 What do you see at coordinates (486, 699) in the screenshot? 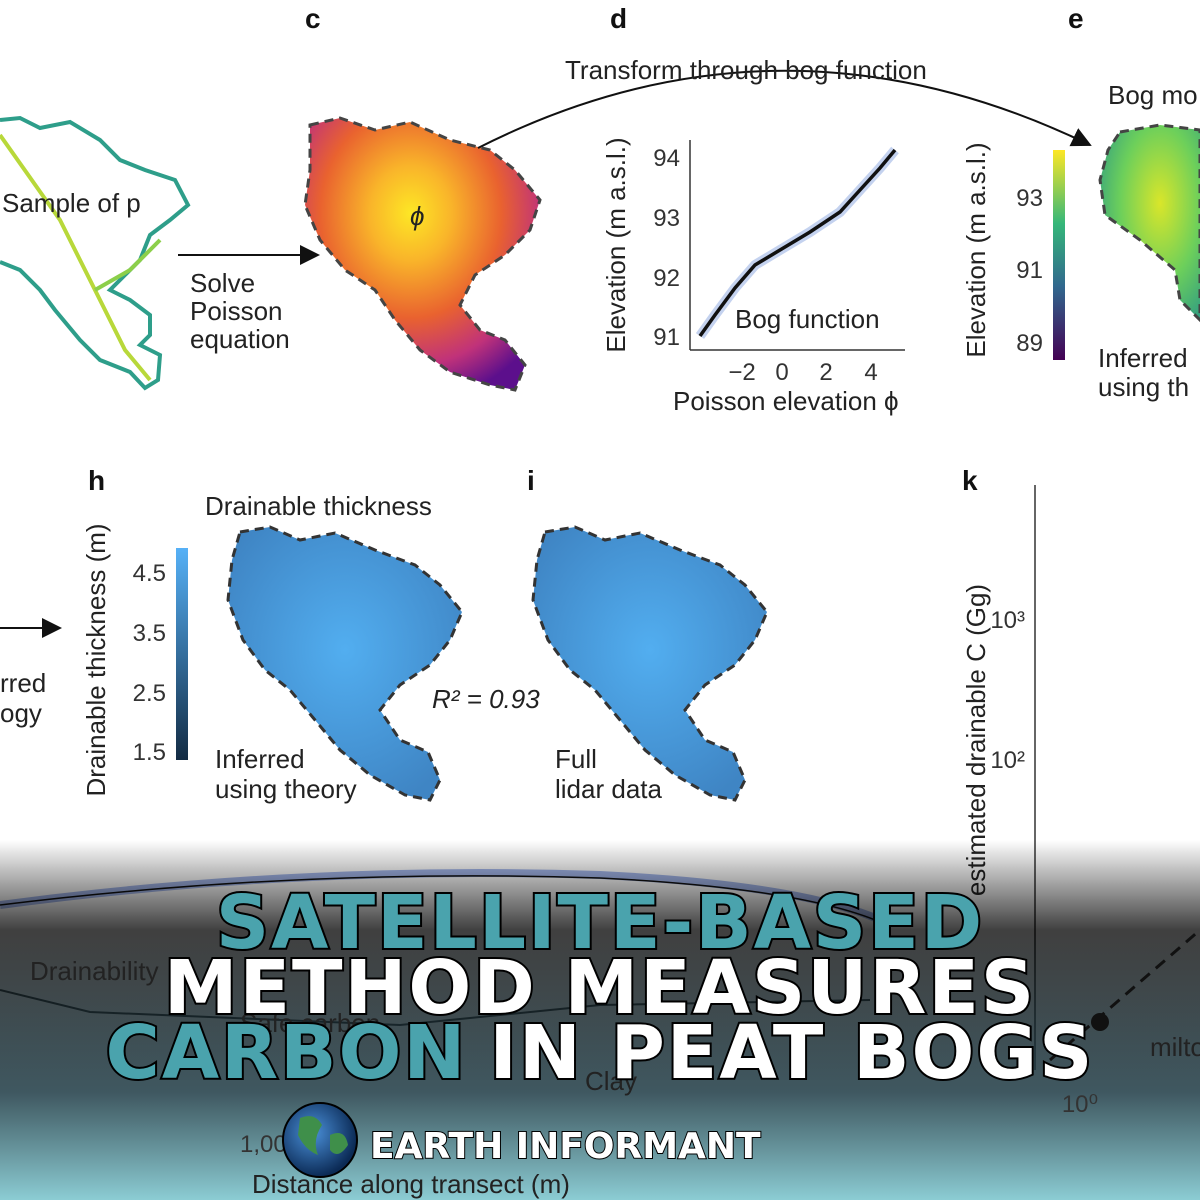
I see `r-squared: R² = 0.93` at bounding box center [486, 699].